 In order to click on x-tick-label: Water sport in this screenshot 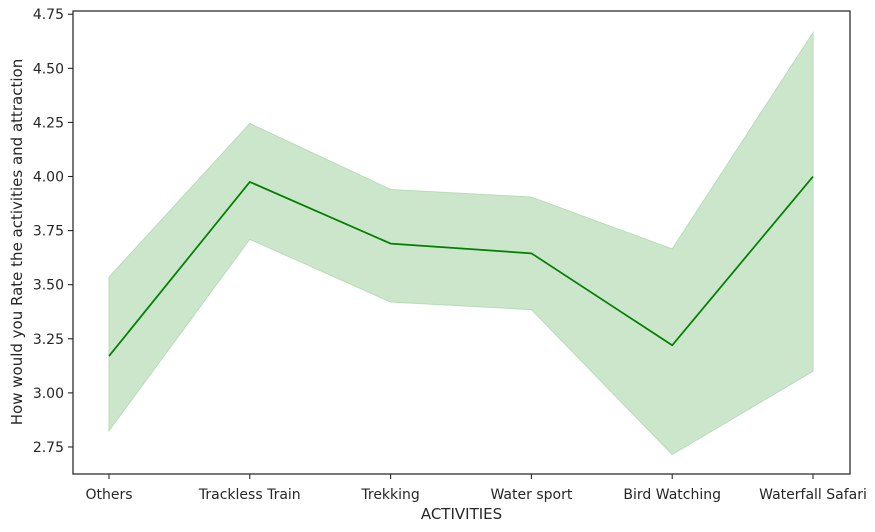, I will do `click(531, 495)`.